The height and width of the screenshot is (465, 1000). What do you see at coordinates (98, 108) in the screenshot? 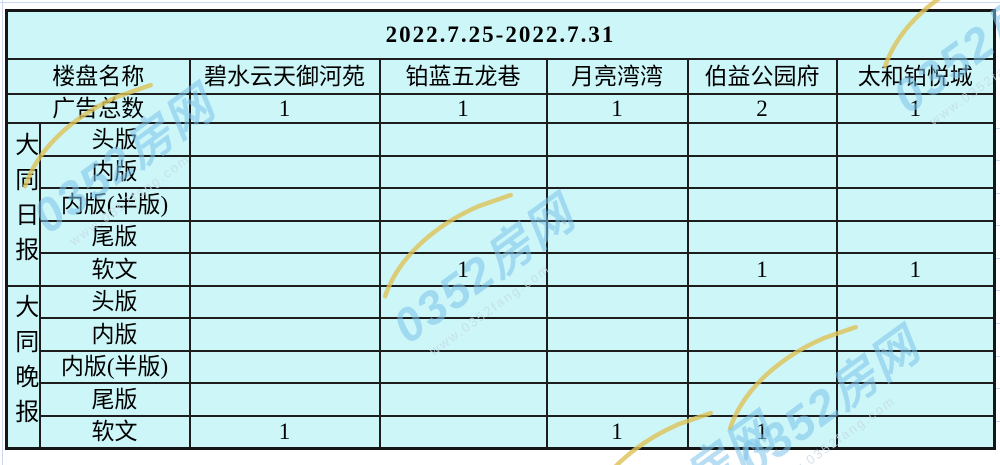
I see `row-label-total-ads: 广告总数` at bounding box center [98, 108].